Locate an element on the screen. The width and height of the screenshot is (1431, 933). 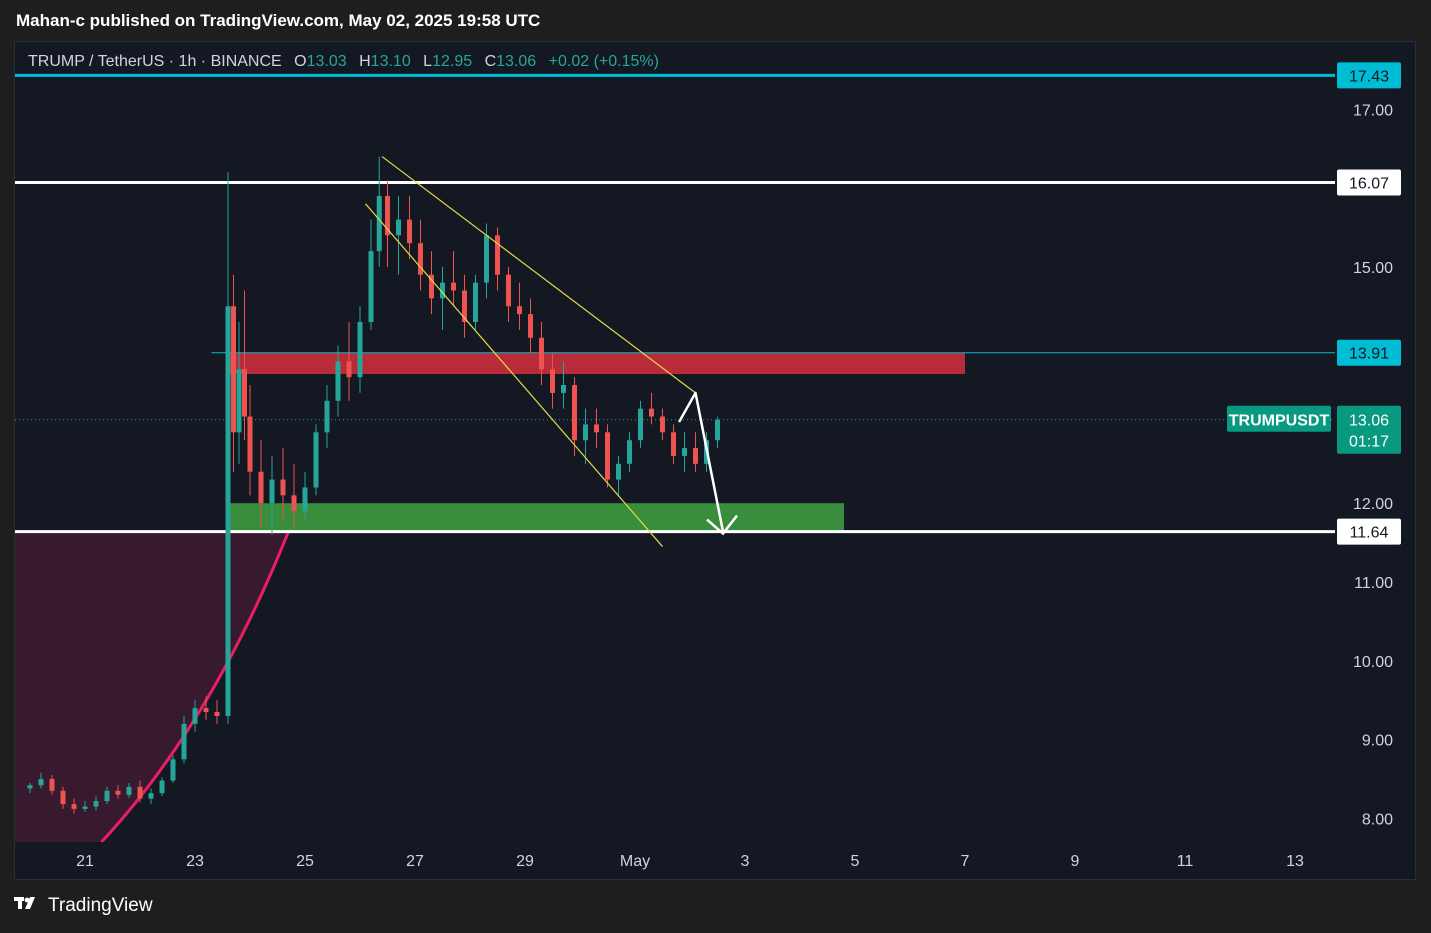
legend-close-value: 13.06 is located at coordinates (516, 61).